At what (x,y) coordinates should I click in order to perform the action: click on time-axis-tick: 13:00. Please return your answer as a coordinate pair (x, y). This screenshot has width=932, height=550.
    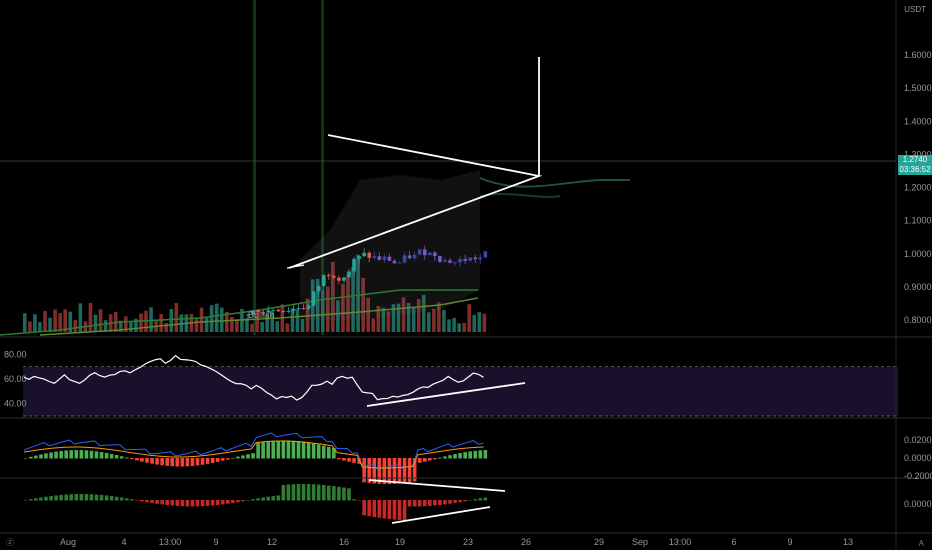
    Looking at the image, I should click on (680, 542).